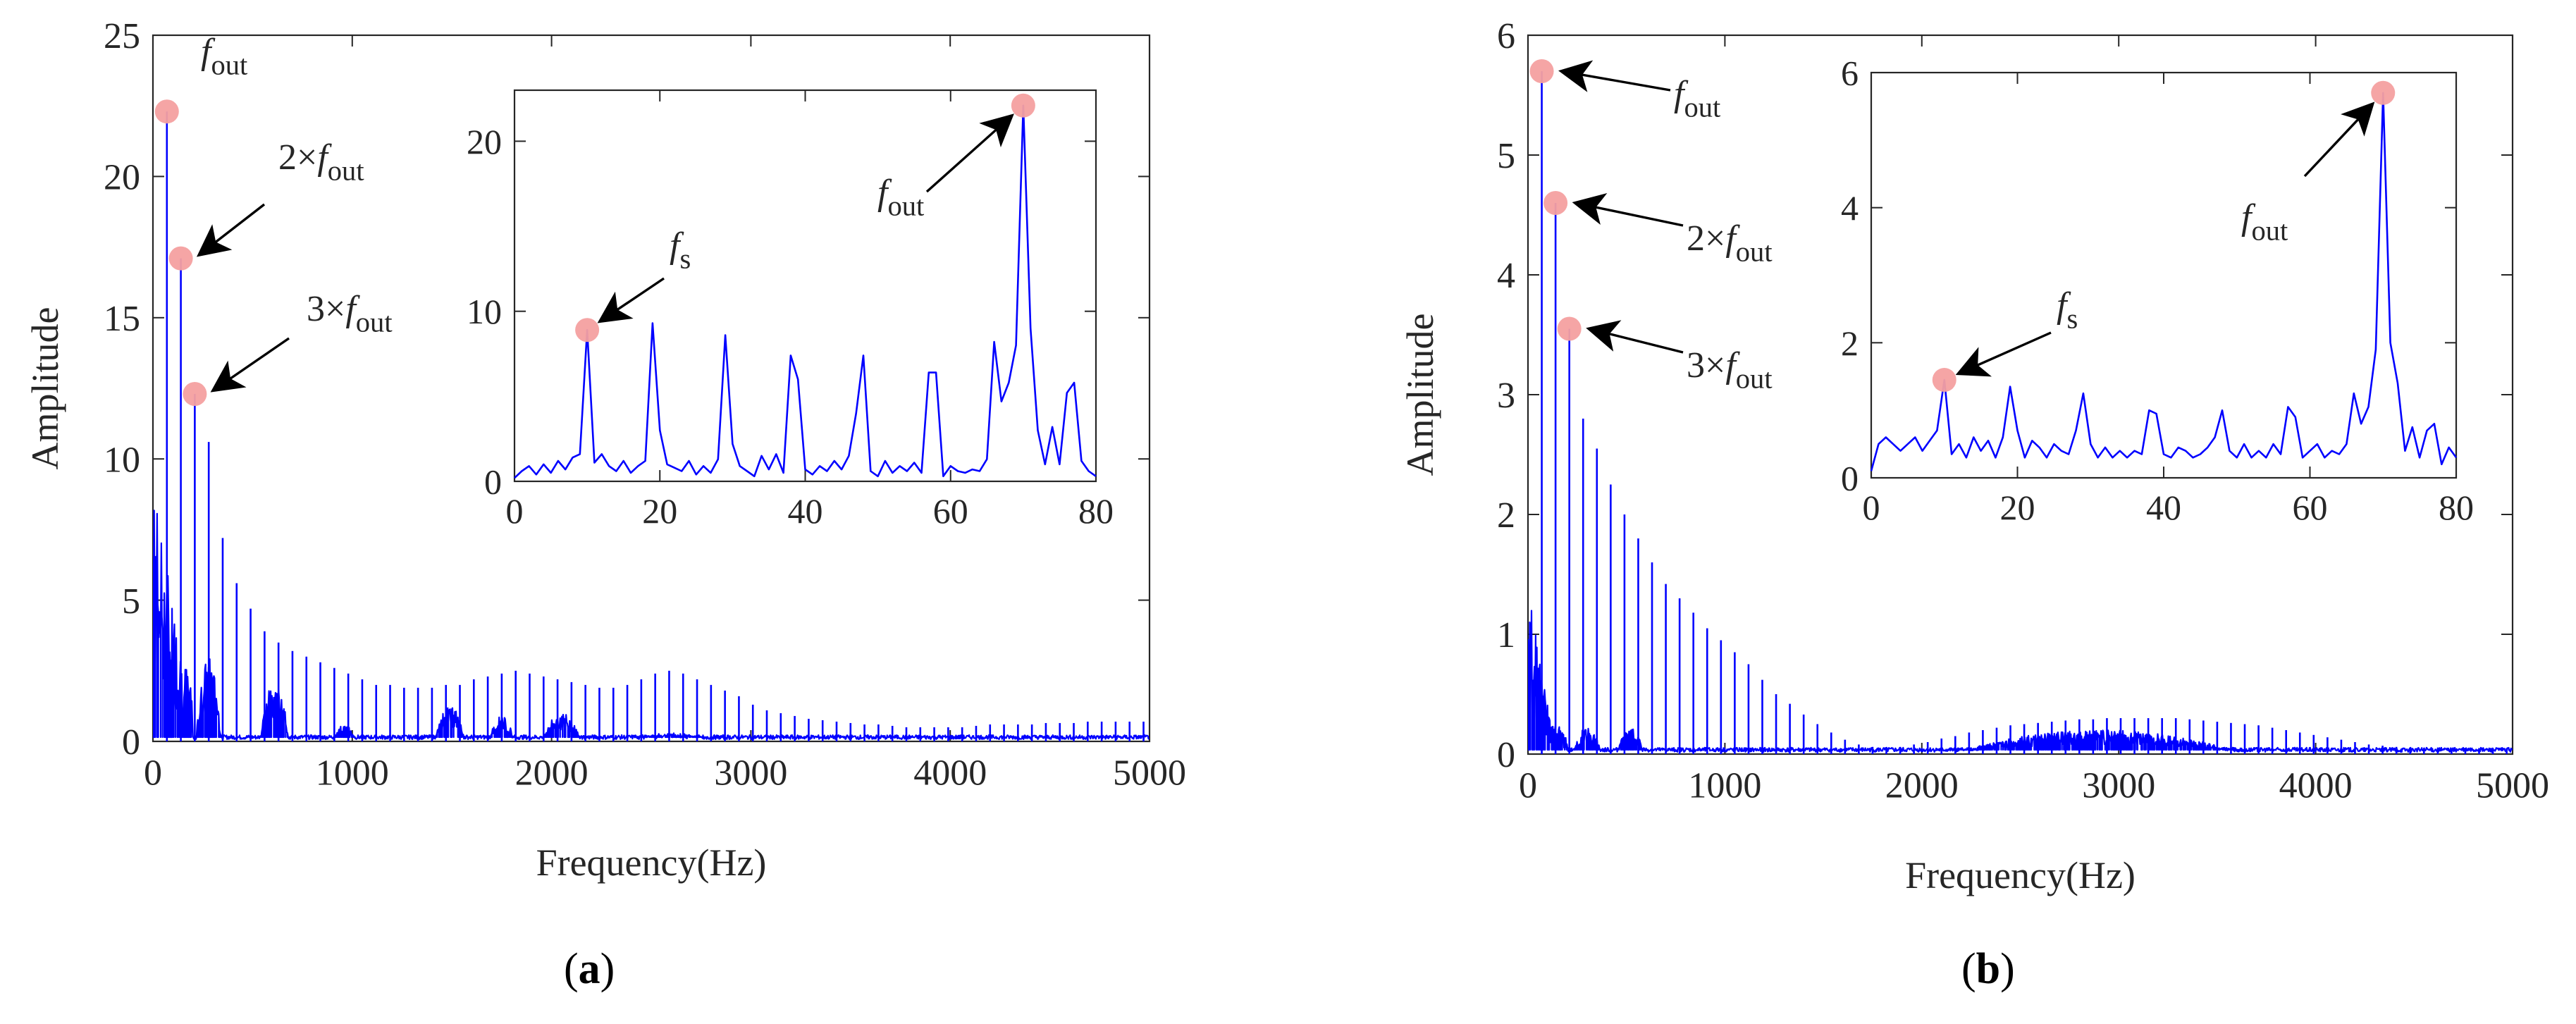 Image resolution: width=2576 pixels, height=1024 pixels. What do you see at coordinates (607, 969) in the screenshot?
I see `caption-a-close: )` at bounding box center [607, 969].